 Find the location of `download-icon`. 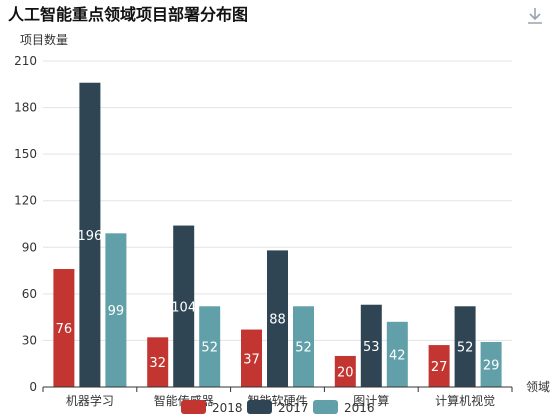

download-icon is located at coordinates (535, 16).